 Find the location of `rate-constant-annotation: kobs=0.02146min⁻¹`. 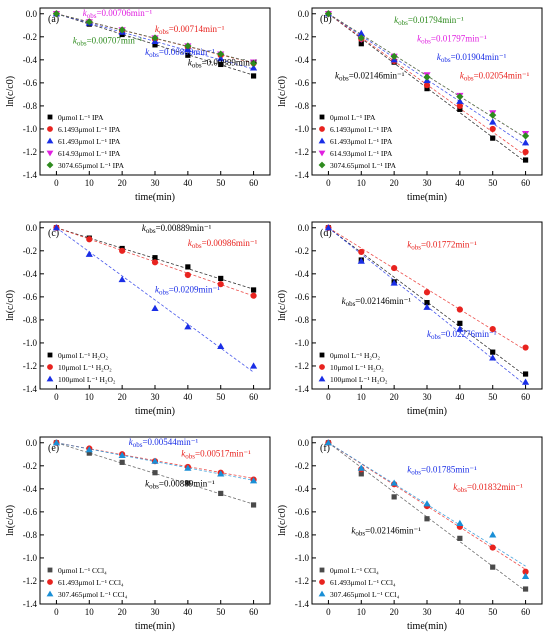

rate-constant-annotation: kobs=0.02146min⁻¹ is located at coordinates (377, 302).